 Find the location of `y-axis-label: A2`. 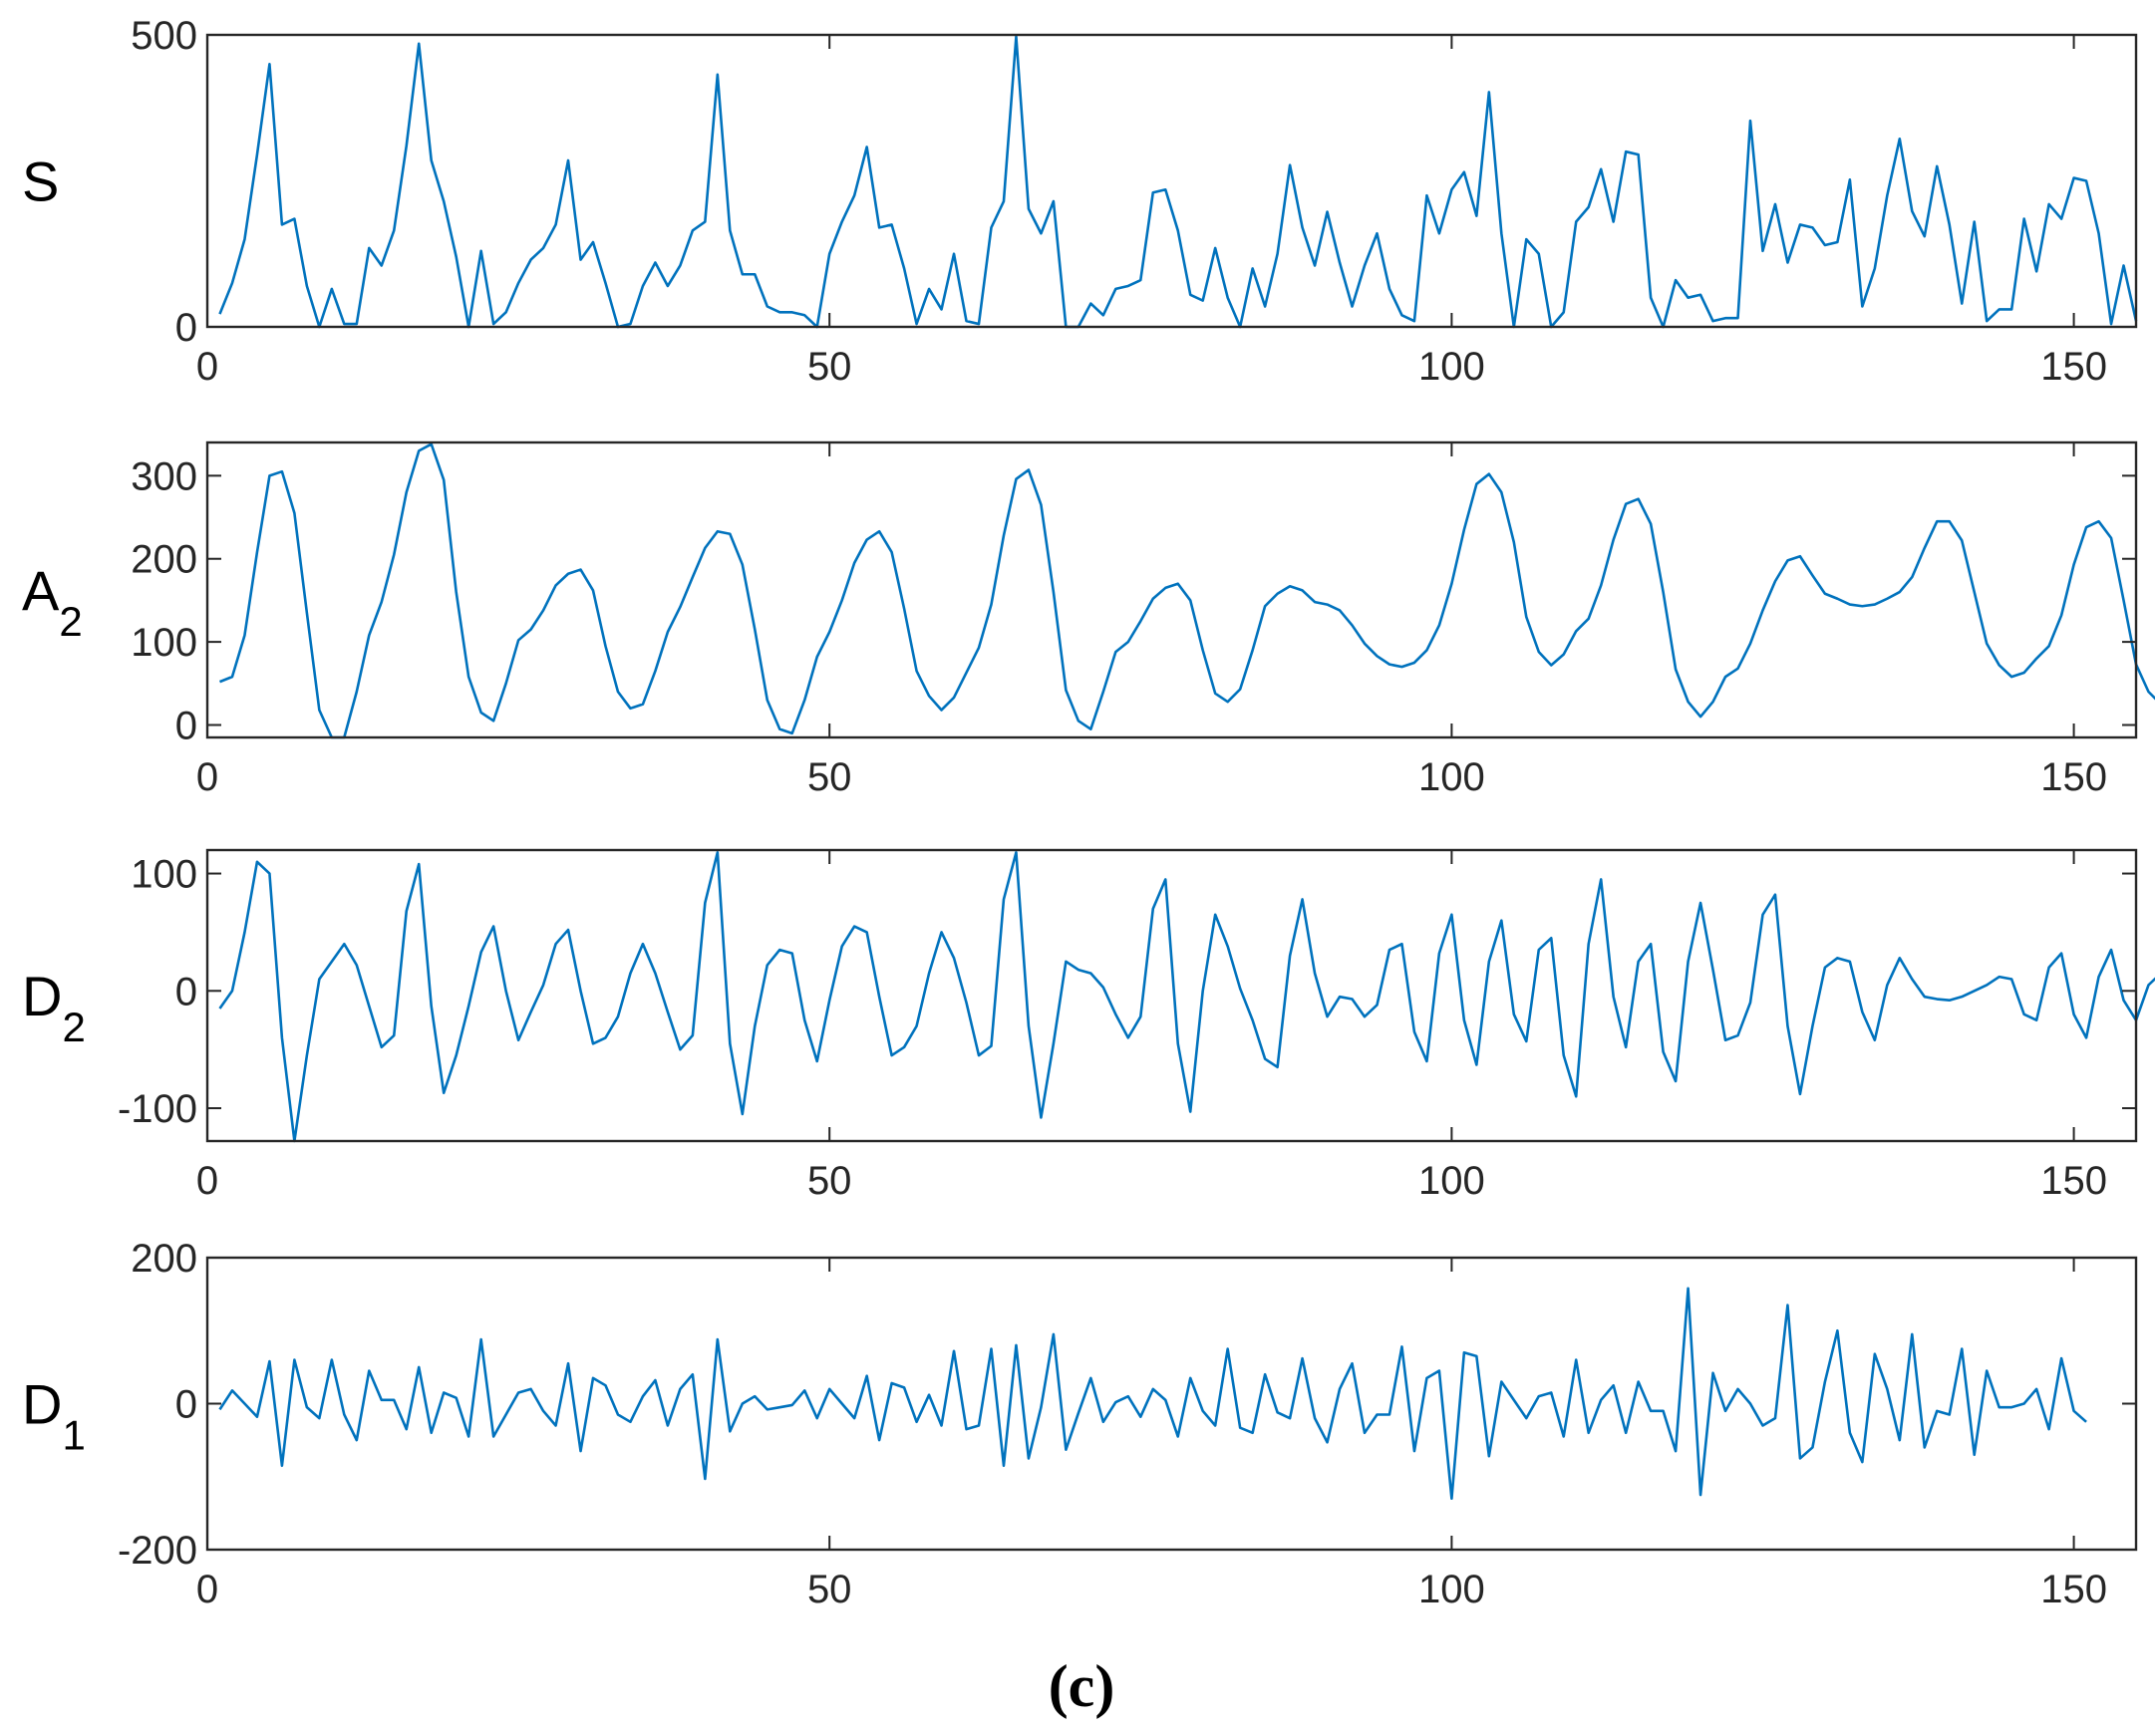

y-axis-label: A2 is located at coordinates (52, 602).